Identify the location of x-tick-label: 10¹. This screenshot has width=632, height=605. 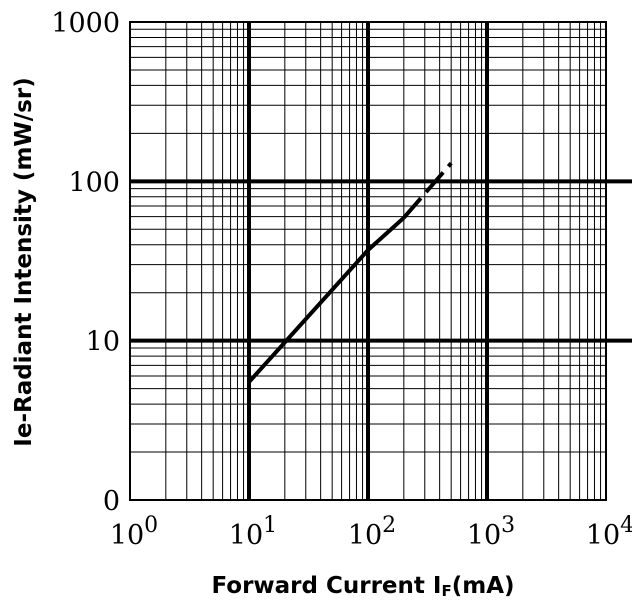
(253, 532).